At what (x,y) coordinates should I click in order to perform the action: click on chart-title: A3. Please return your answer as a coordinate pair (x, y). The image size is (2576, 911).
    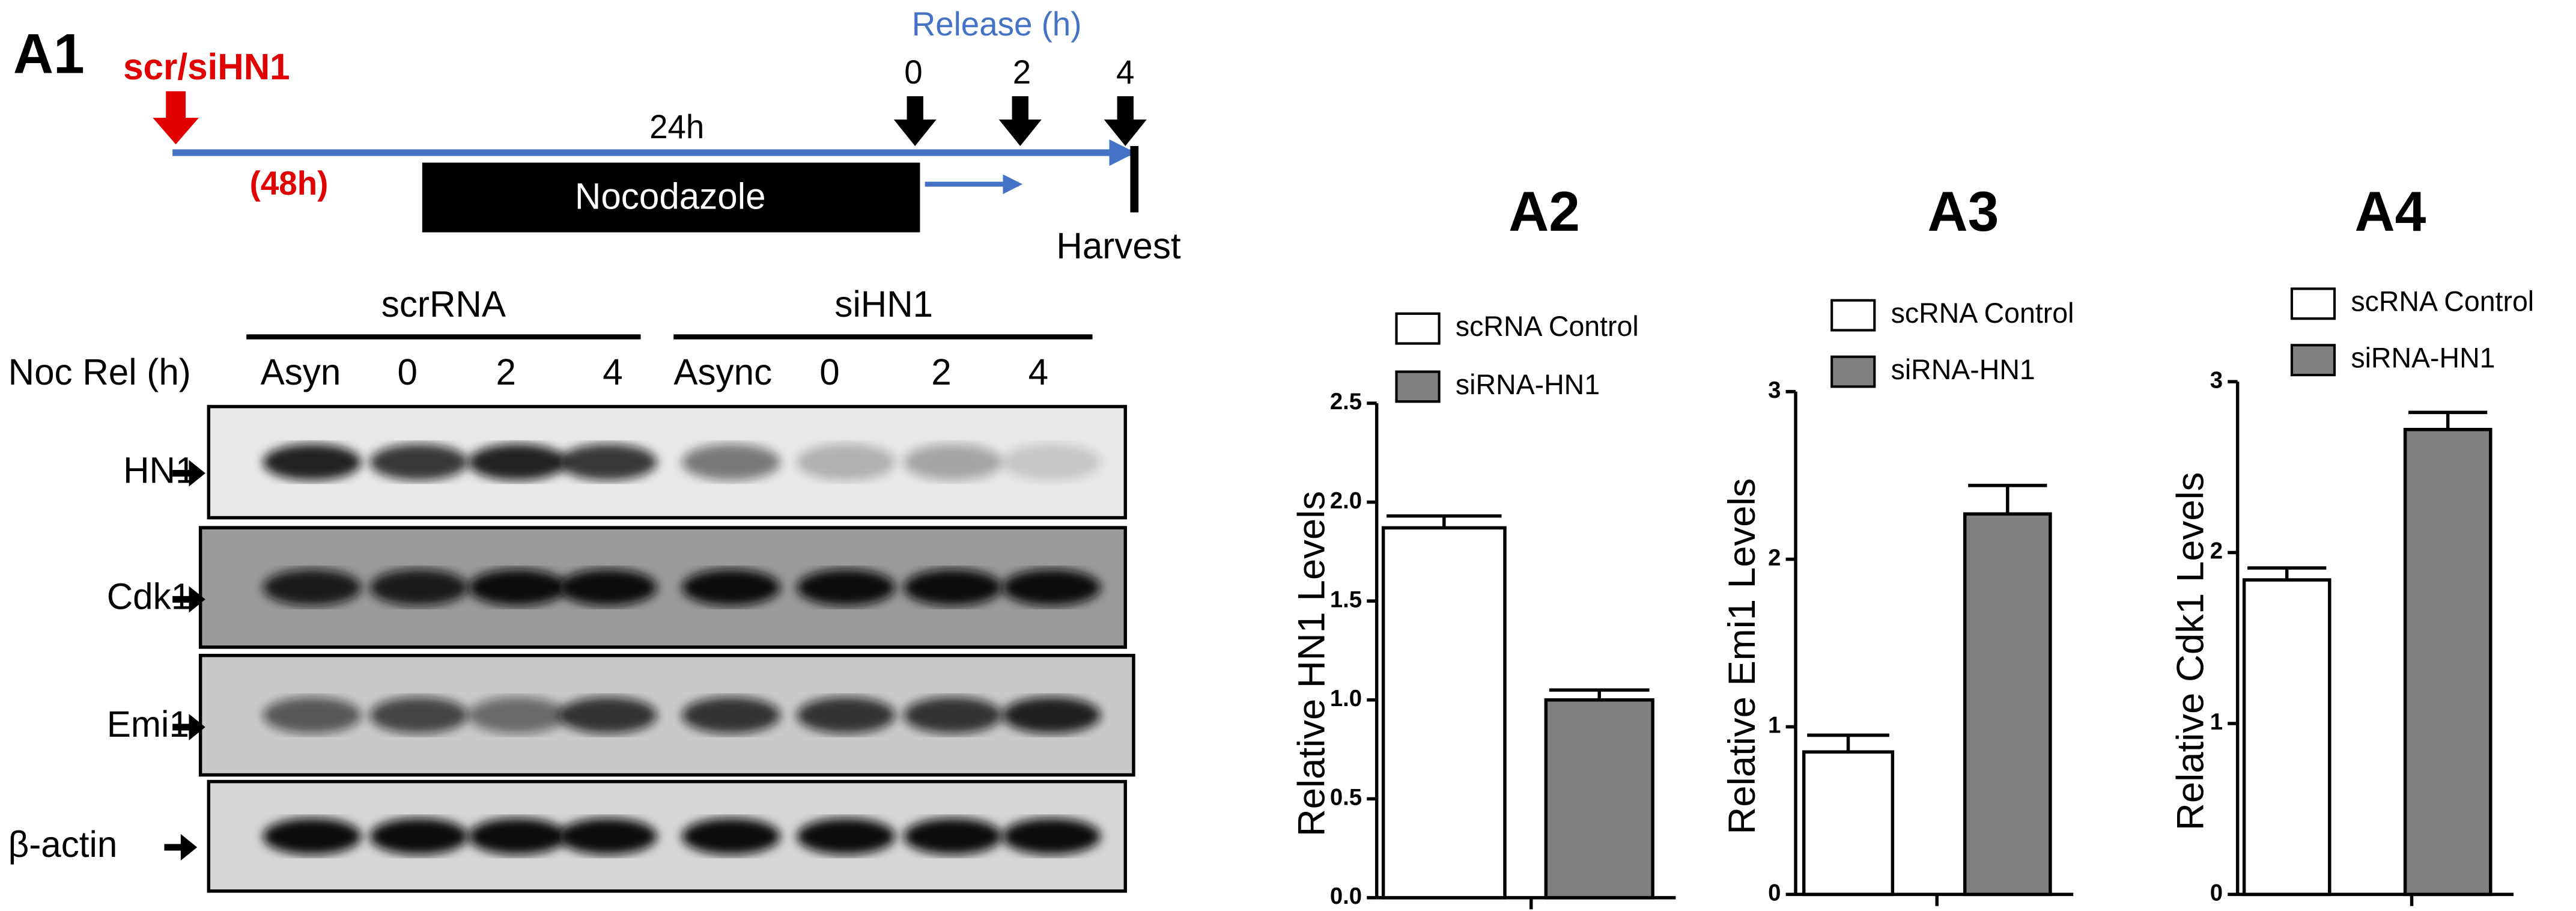
    Looking at the image, I should click on (1963, 211).